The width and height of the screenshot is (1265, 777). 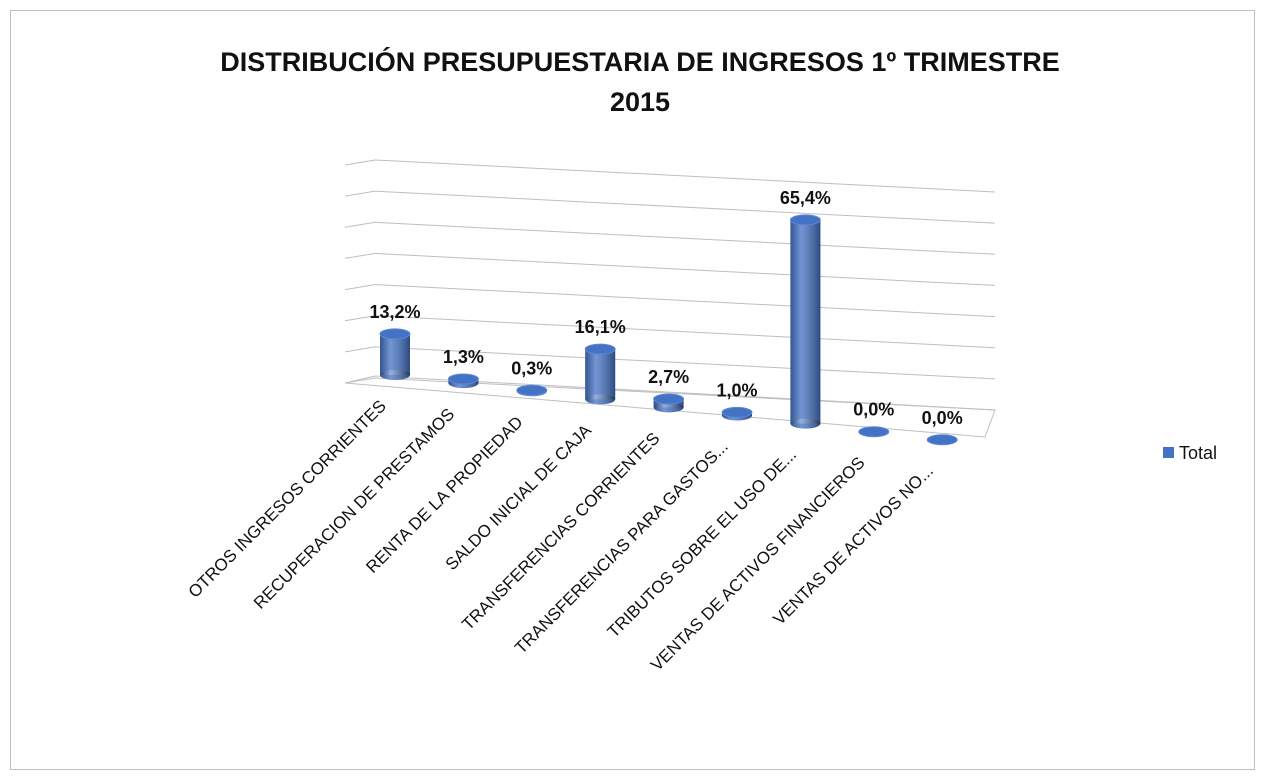 I want to click on legend-label: Total, so click(x=1198, y=453).